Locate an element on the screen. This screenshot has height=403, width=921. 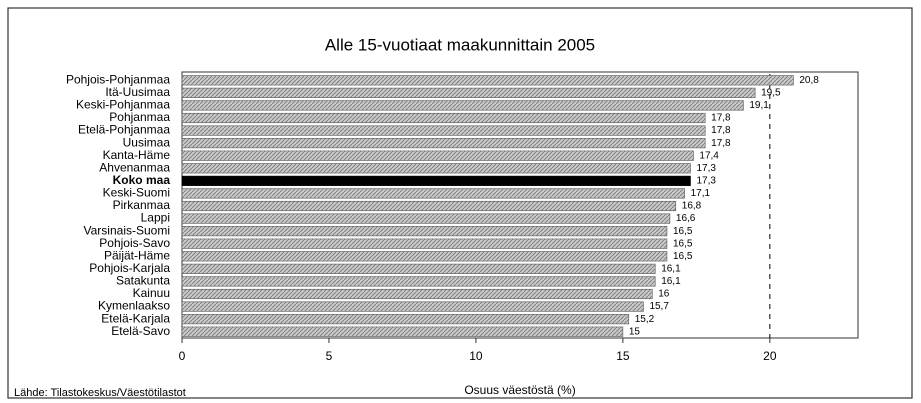
x-axis-label: Osuus väestöstä (%) is located at coordinates (519, 390).